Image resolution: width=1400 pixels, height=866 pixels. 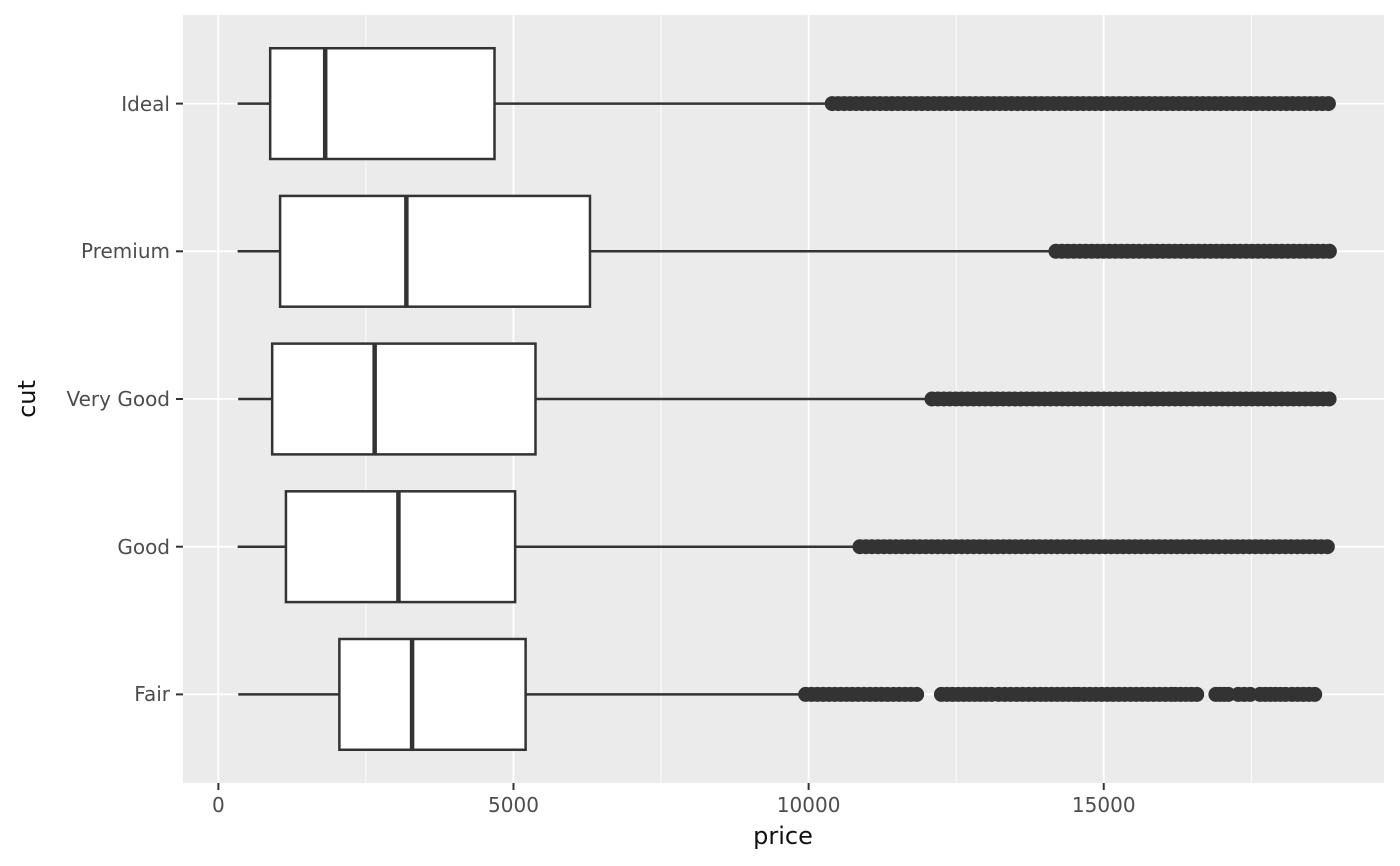 What do you see at coordinates (1103, 805) in the screenshot?
I see `x-tick-label-15000: 15000` at bounding box center [1103, 805].